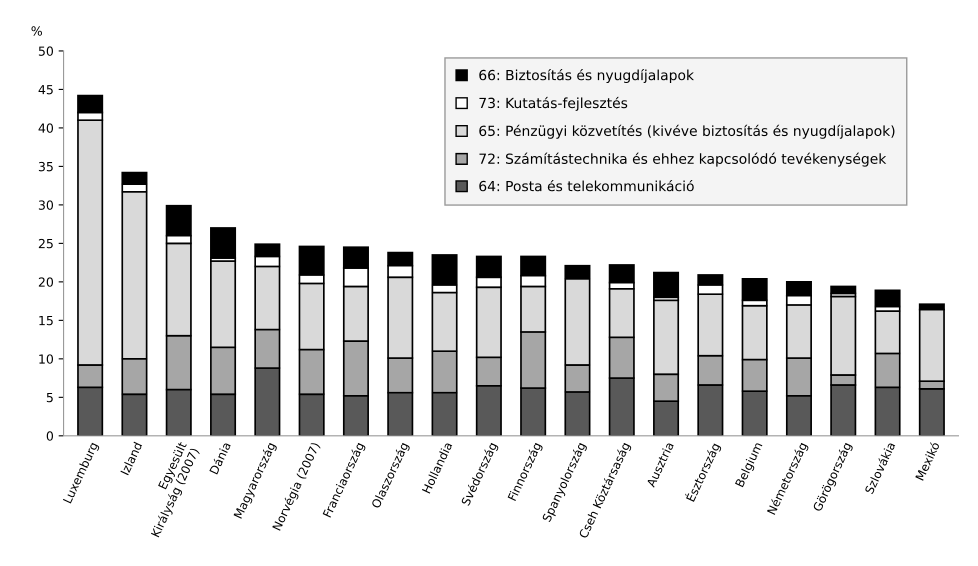 Image resolution: width=978 pixels, height=566 pixels. I want to click on y-tick-label: 35, so click(45, 167).